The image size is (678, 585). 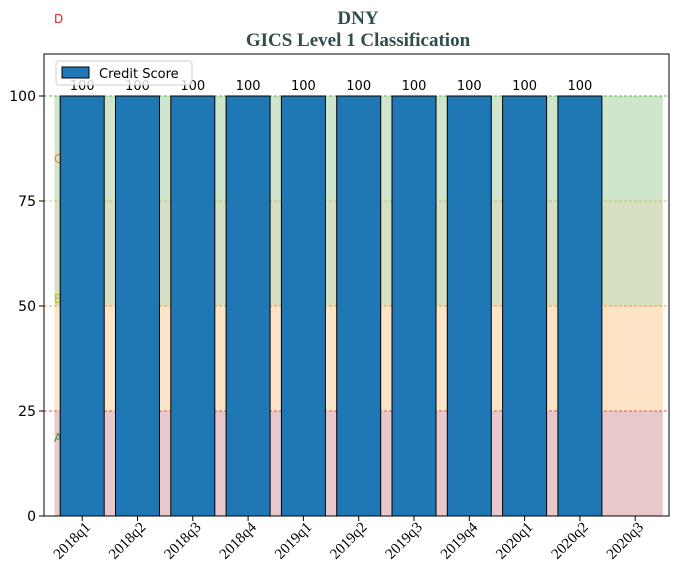 I want to click on zone-label-b: B, so click(x=58, y=299).